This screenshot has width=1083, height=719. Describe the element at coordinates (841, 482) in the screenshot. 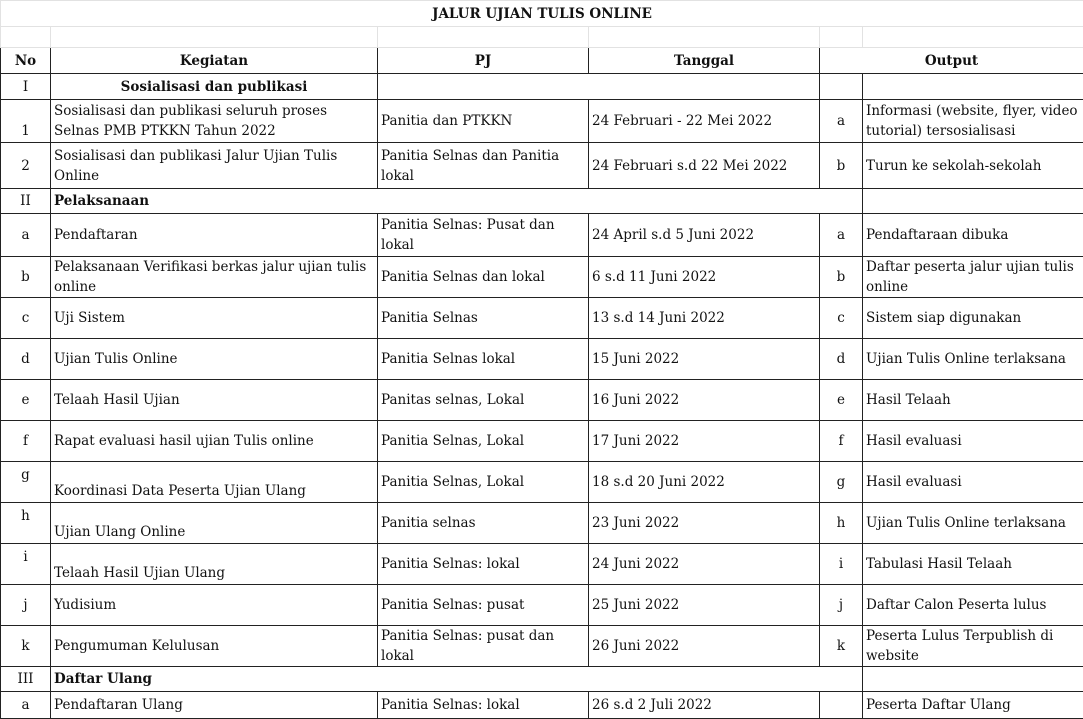

I see `output-letter: g` at that location.